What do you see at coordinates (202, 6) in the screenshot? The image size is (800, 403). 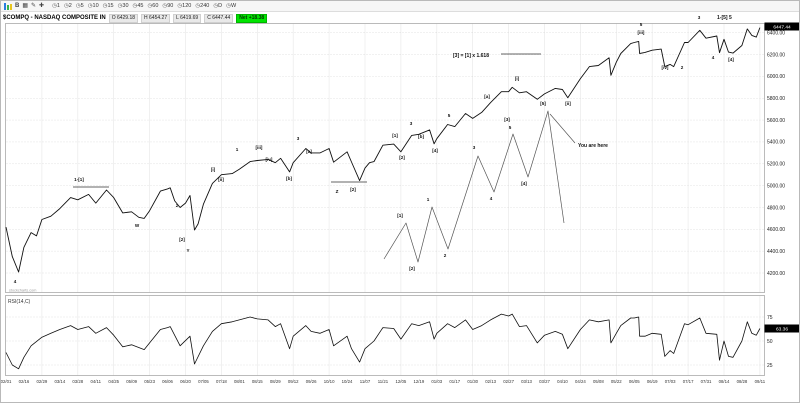 I see `timeframe-button-240: ◷240` at bounding box center [202, 6].